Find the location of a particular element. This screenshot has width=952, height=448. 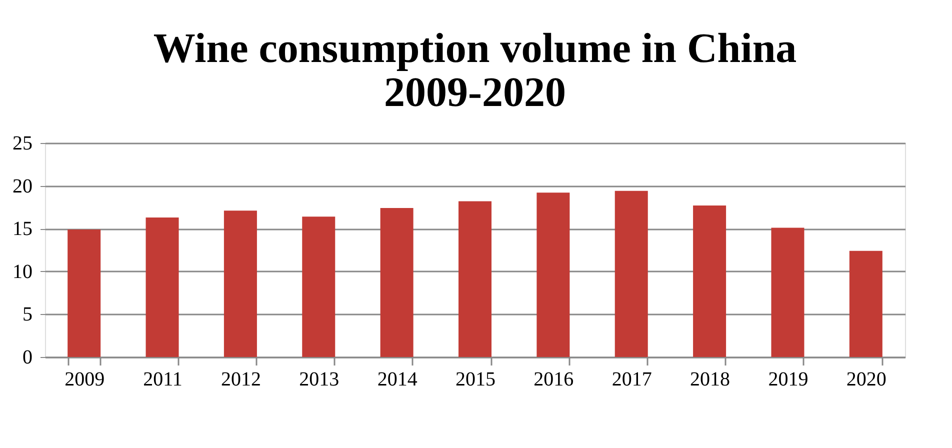

x-tick-label: 2017 is located at coordinates (632, 379).